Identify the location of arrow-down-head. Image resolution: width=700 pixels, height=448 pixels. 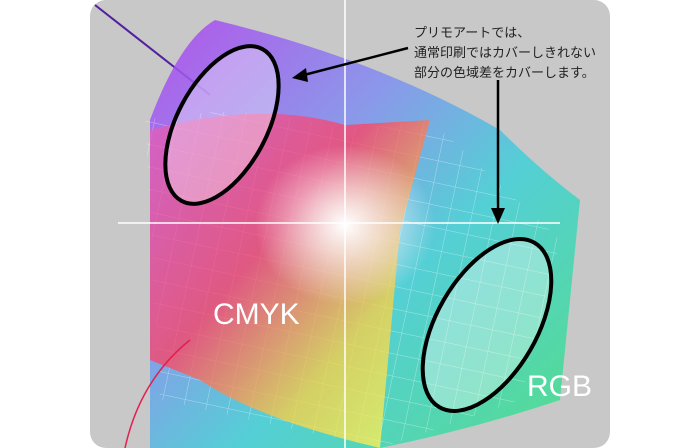
(498, 216).